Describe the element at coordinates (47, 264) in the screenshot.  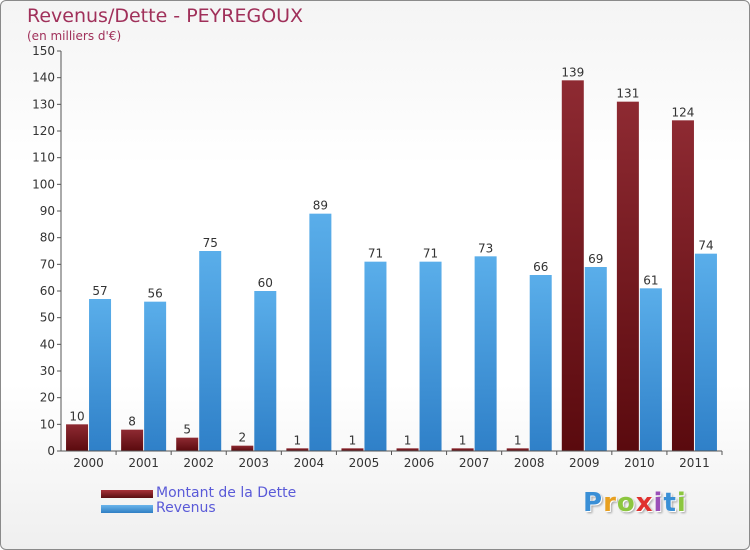
I see `y-tick-label: 70` at that location.